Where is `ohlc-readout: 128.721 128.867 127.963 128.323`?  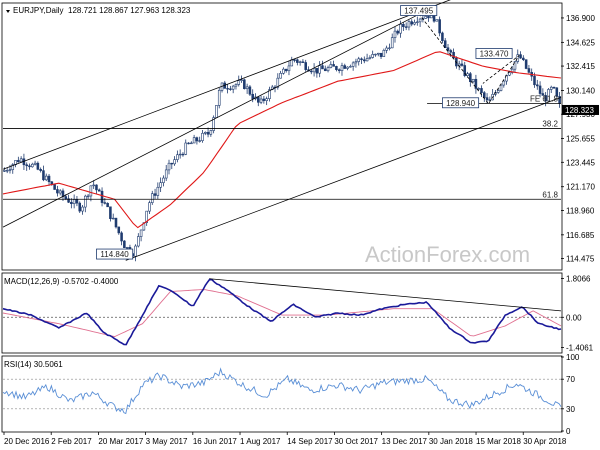
ohlc-readout: 128.721 128.867 127.963 128.323 is located at coordinates (129, 10).